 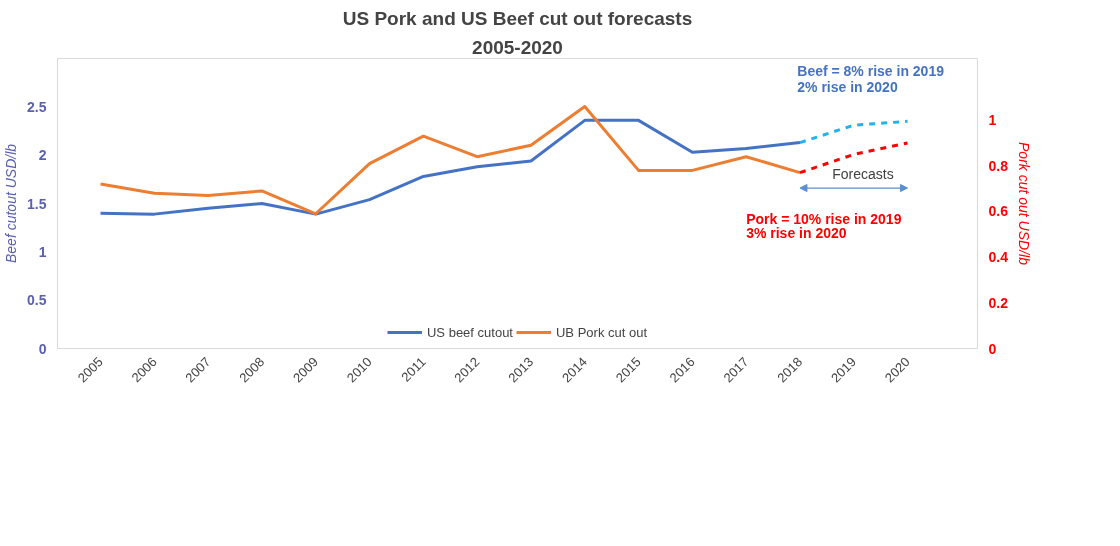 What do you see at coordinates (42, 155) in the screenshot?
I see `y-tick-label: 2` at bounding box center [42, 155].